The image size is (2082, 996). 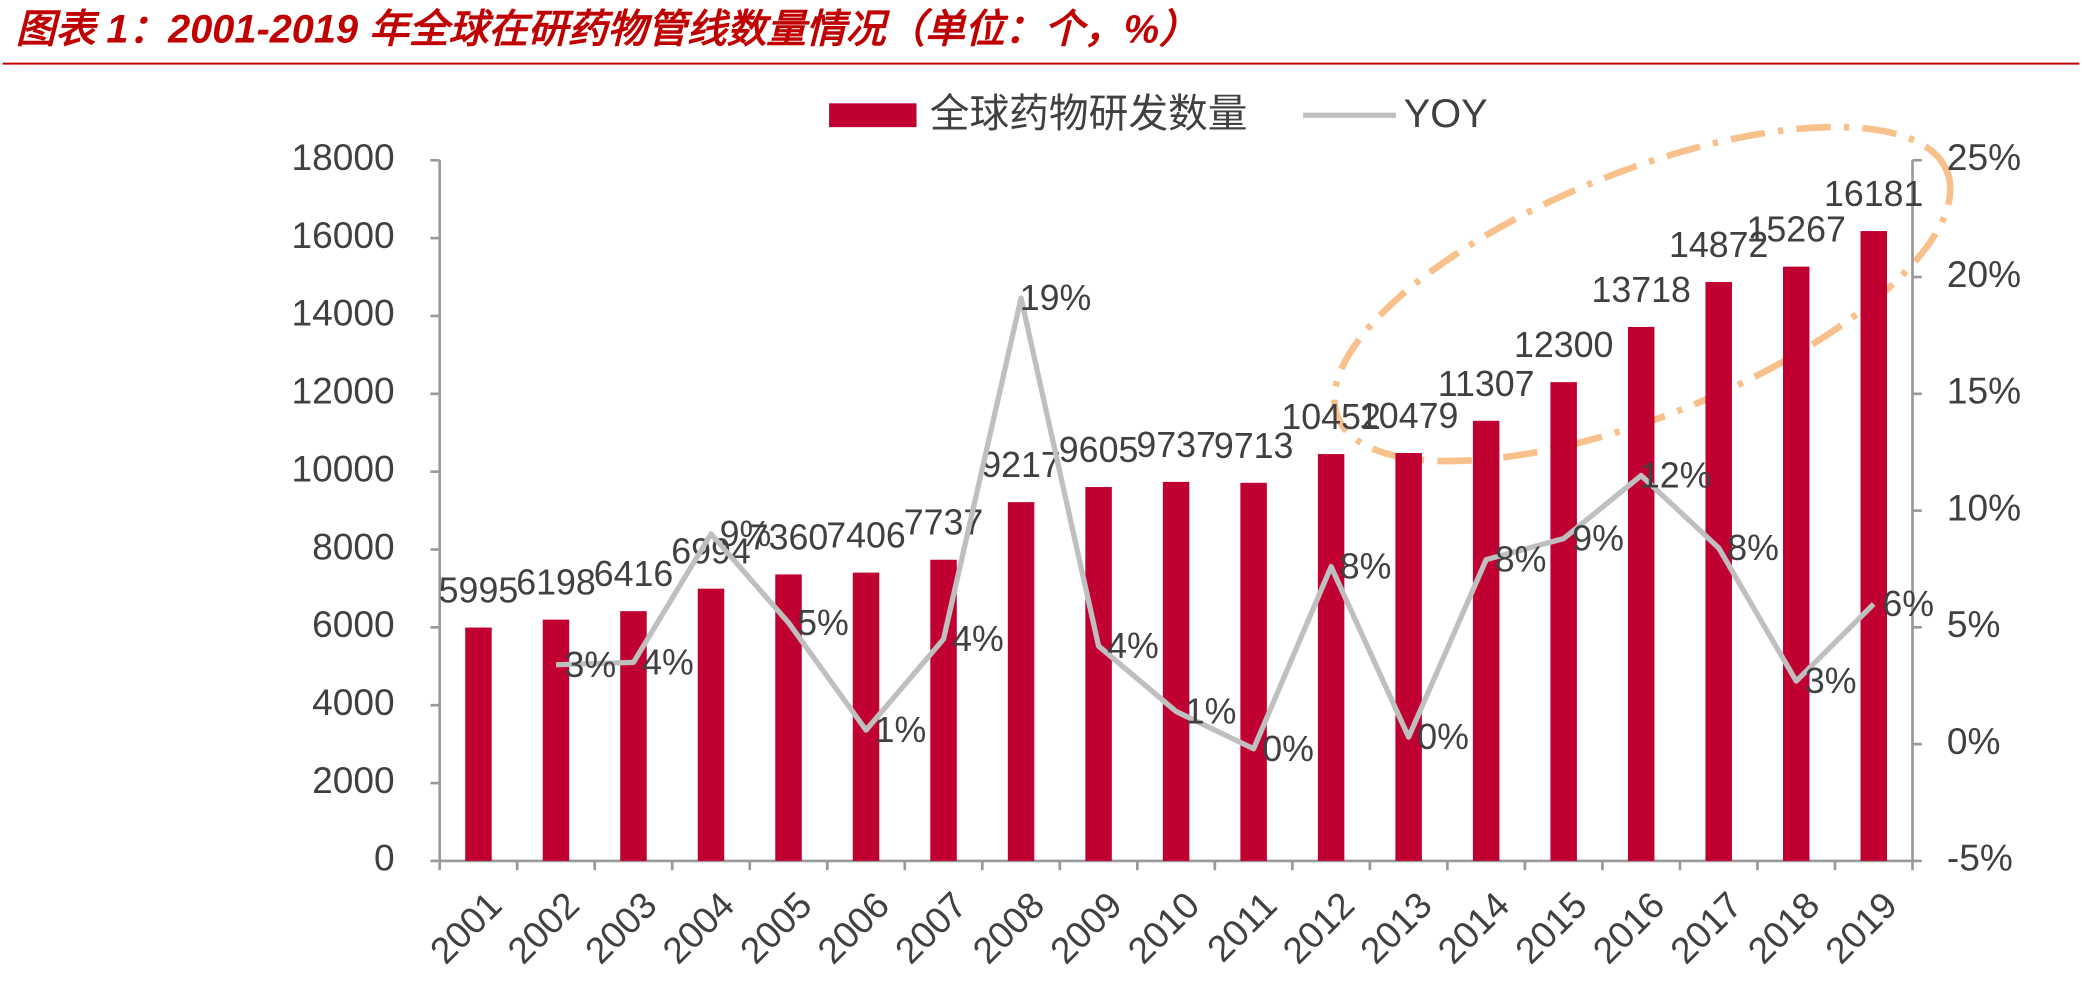 What do you see at coordinates (1984, 507) in the screenshot?
I see `y2-tick-label: 10%` at bounding box center [1984, 507].